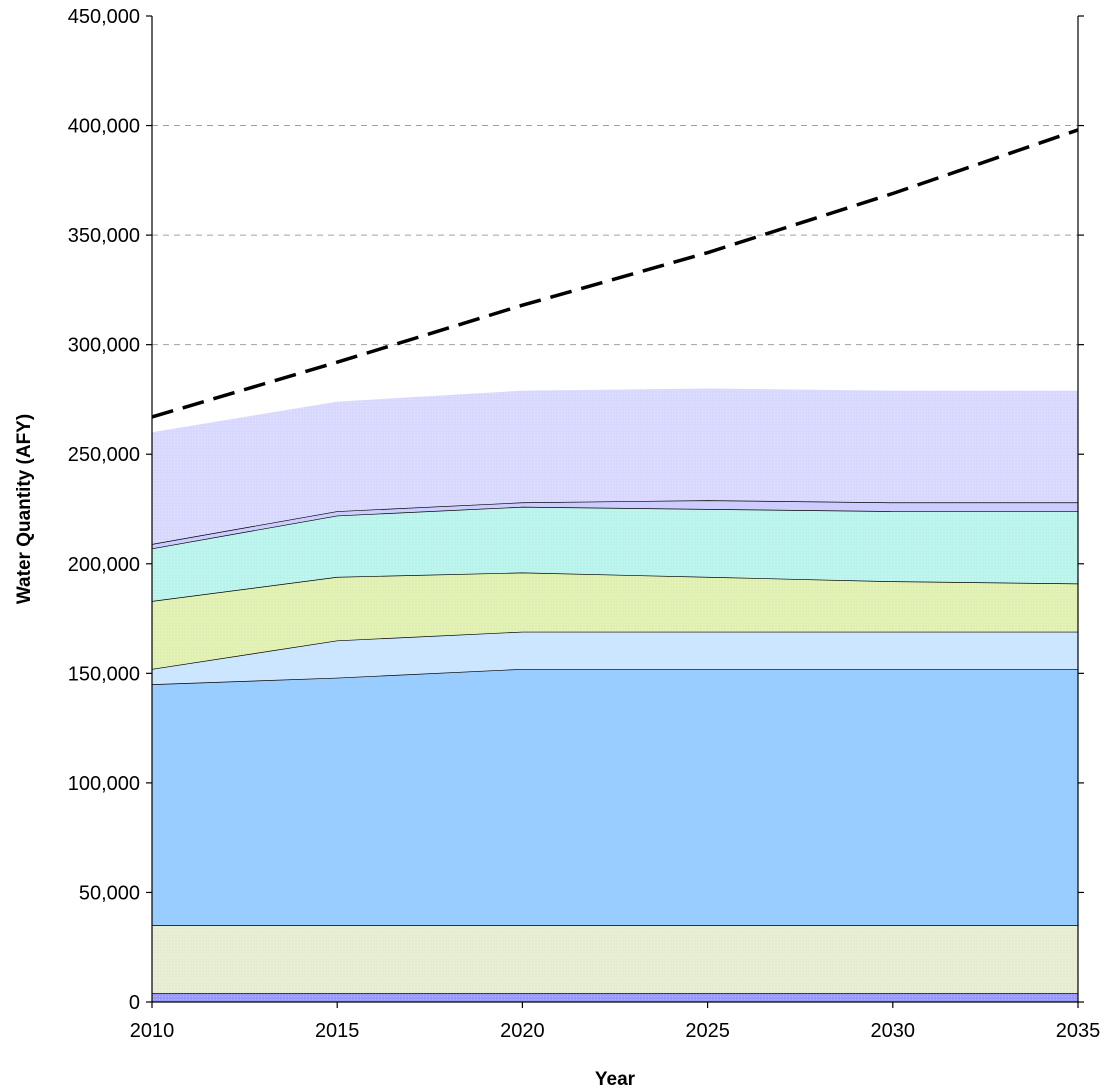 The width and height of the screenshot is (1107, 1092). I want to click on x-tick-label-5: 2035, so click(1078, 1031).